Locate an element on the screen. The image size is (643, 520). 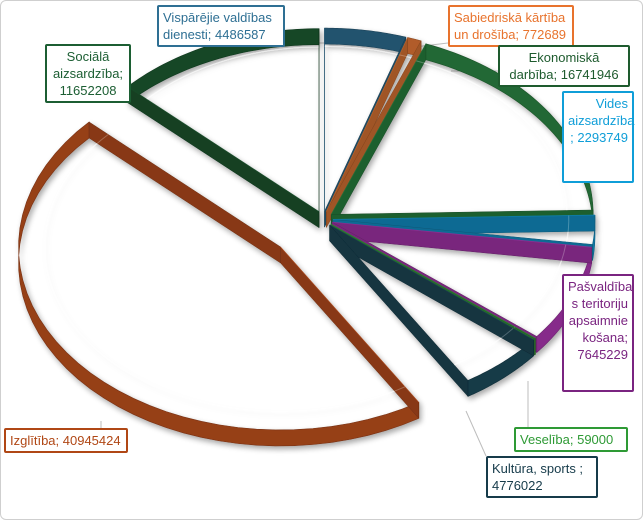
label-ekonomiska-darbiba: Ekonomiskā darbība; 16741946 is located at coordinates (564, 66).